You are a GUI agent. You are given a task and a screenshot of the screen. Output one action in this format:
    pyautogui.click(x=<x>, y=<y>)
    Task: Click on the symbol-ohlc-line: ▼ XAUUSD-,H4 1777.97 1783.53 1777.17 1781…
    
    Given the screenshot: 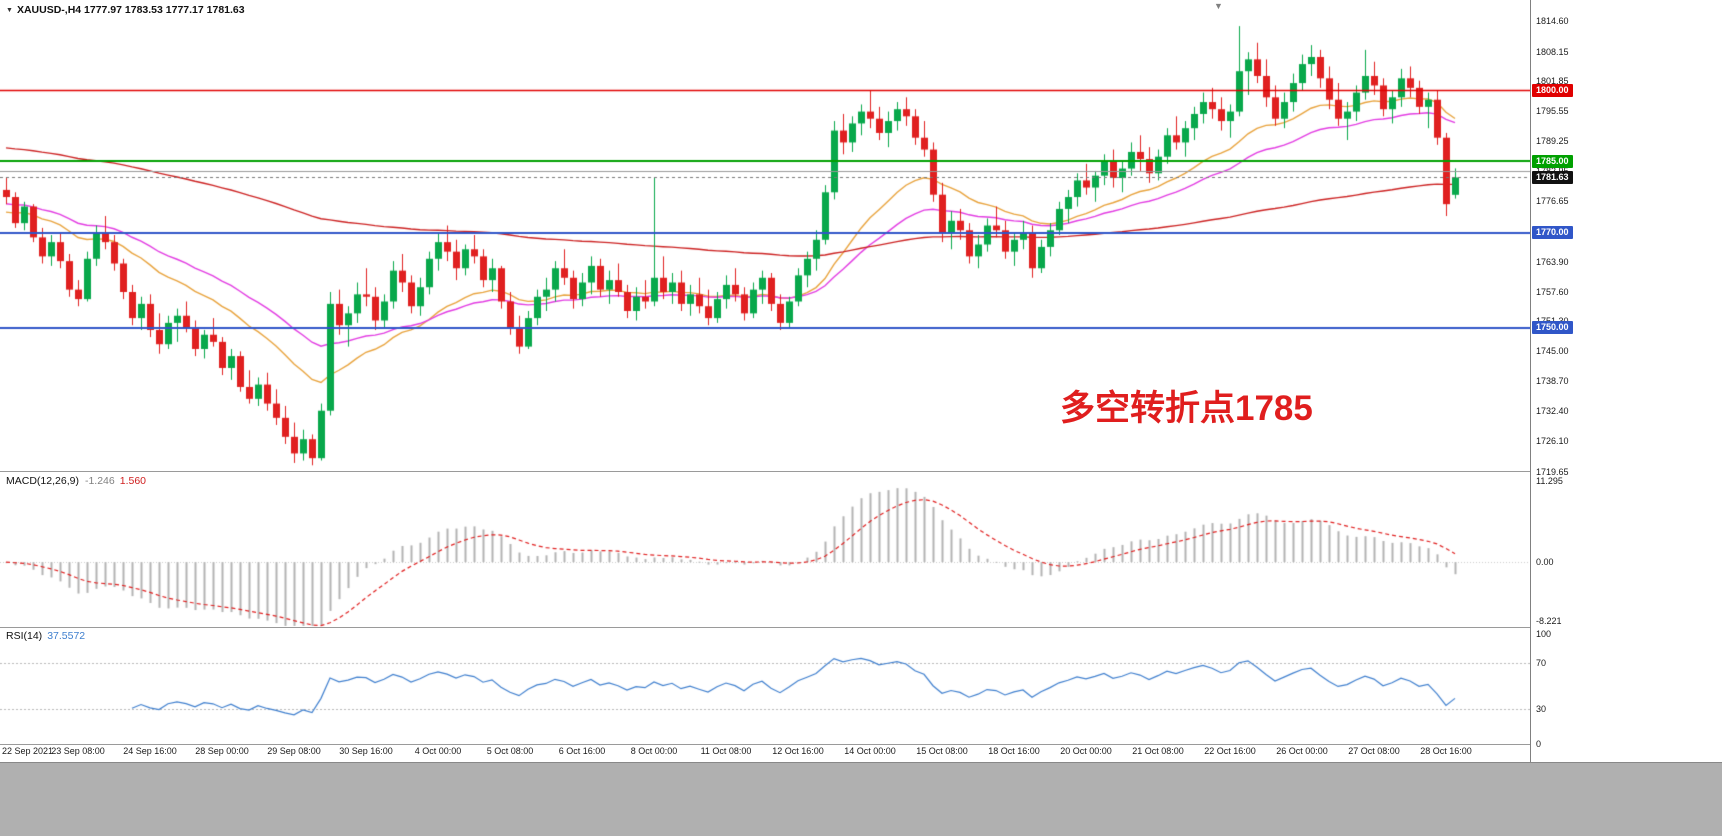 What is the action you would take?
    pyautogui.click(x=125, y=10)
    